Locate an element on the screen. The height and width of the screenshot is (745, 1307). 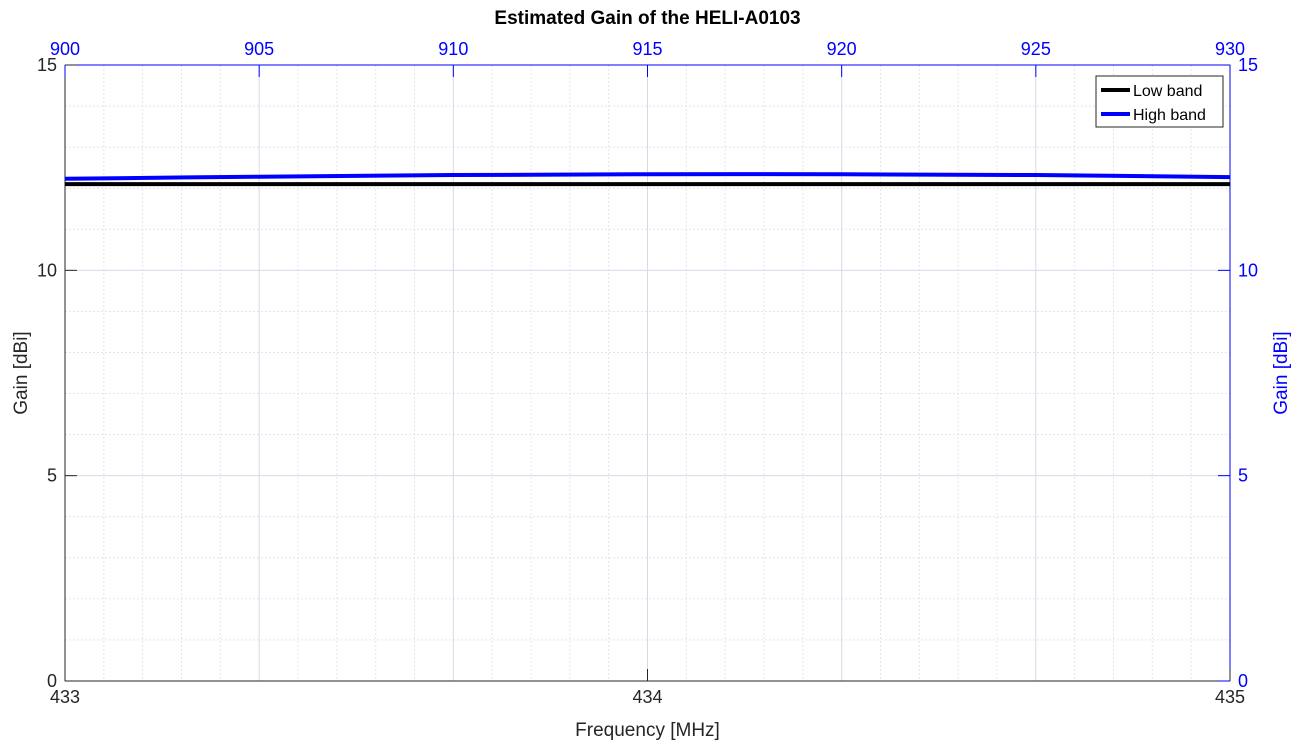
y-right-tick-label: 5 is located at coordinates (1243, 476).